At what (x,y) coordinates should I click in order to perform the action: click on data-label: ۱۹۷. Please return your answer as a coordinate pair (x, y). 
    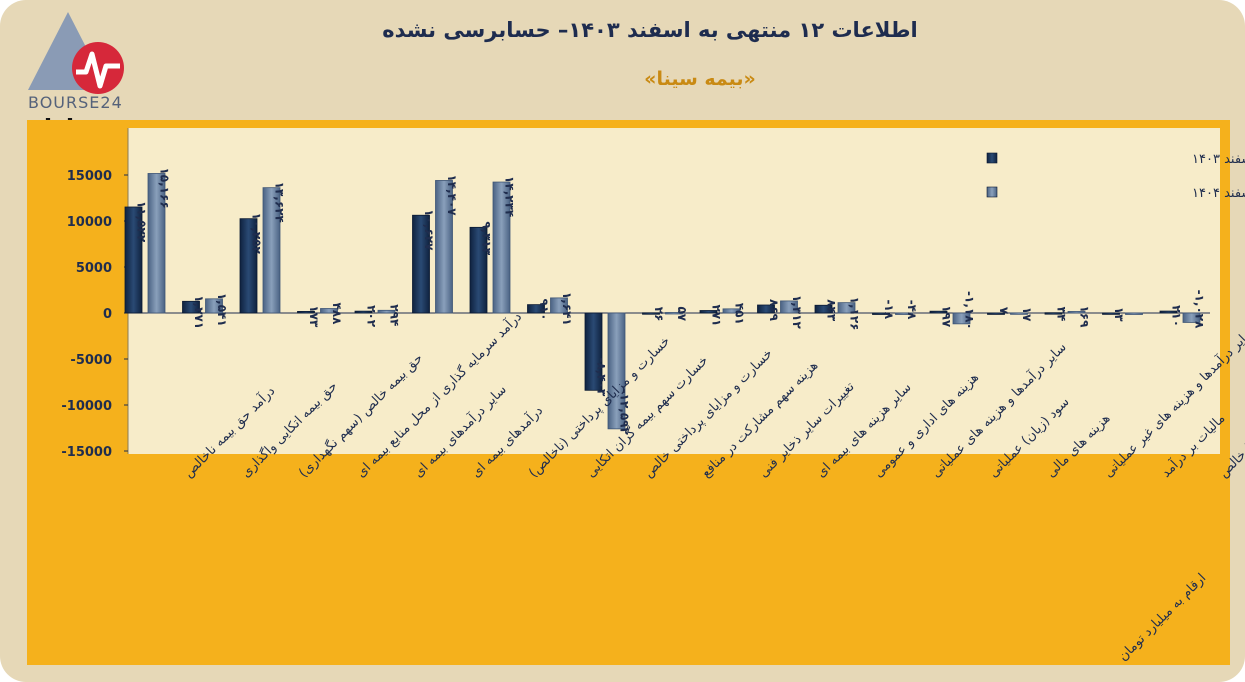
    Looking at the image, I should click on (947, 316).